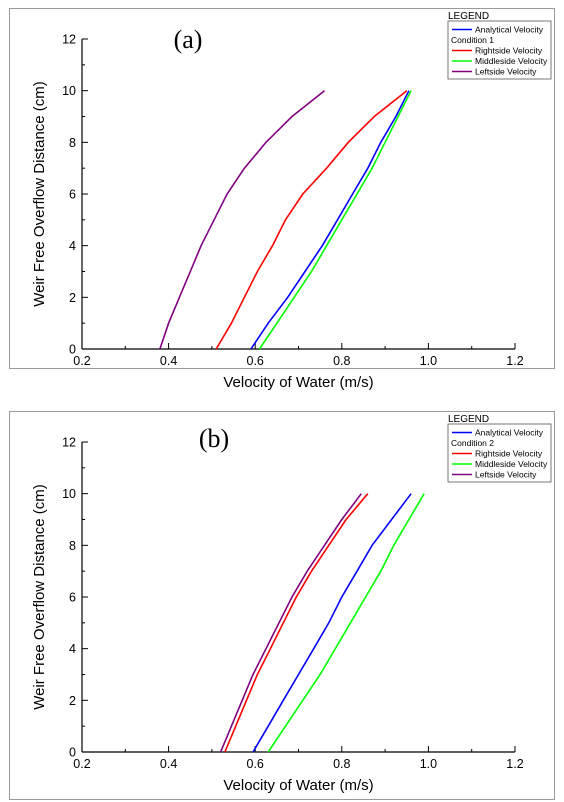 This screenshot has width=564, height=802. Describe the element at coordinates (72, 546) in the screenshot. I see `y-tick-label-b-4: 8` at that location.